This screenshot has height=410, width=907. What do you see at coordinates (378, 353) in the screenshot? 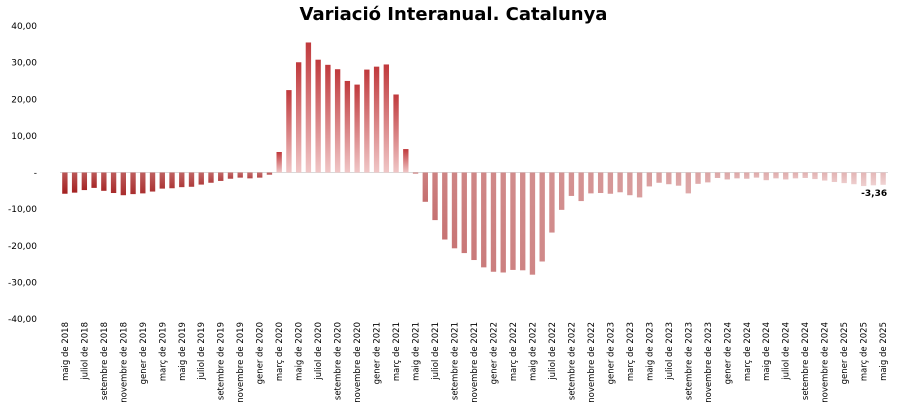
I see `x-tick-label: gener de 2021` at bounding box center [378, 353].